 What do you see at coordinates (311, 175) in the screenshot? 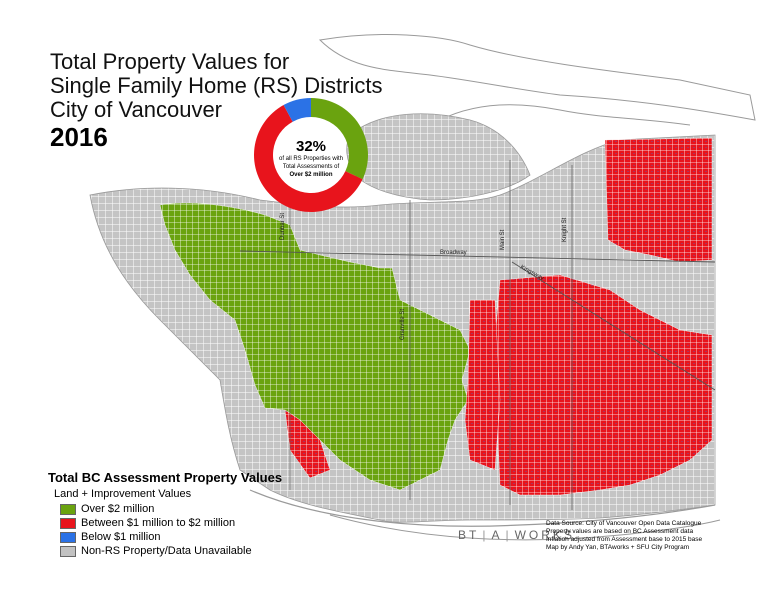
I see `donut-caption-3: Over $2 million` at bounding box center [311, 175].